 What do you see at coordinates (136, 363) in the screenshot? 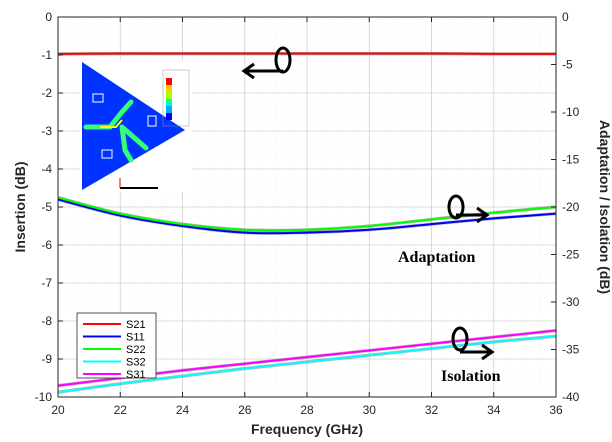
I see `legend-label-s32: S32` at bounding box center [136, 363].